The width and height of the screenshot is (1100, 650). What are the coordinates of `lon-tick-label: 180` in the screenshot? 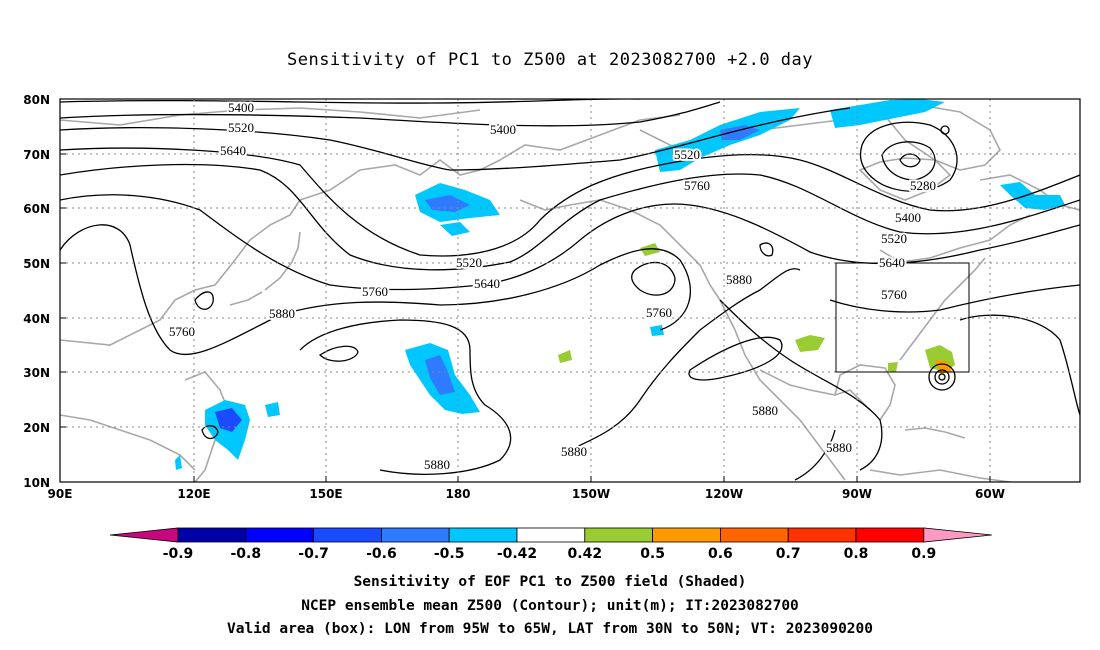 It's located at (457, 494).